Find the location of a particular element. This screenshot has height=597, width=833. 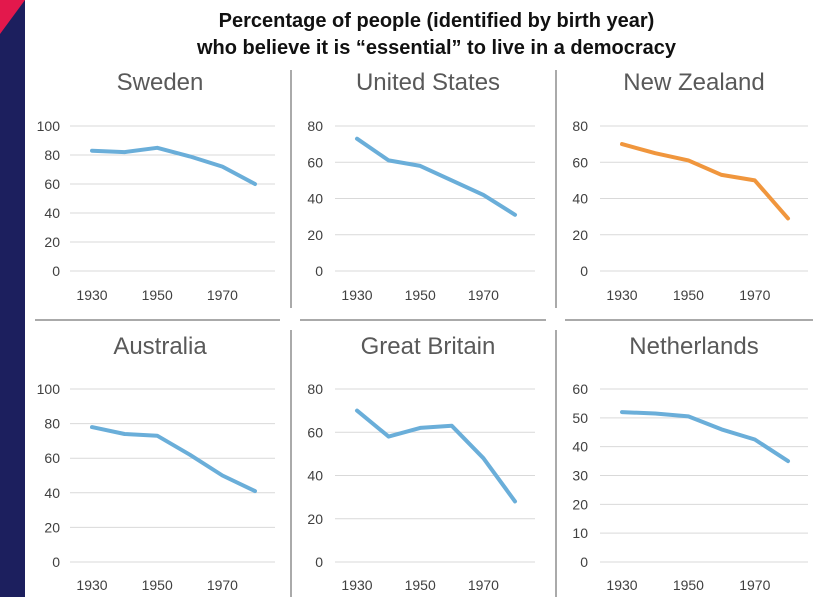

sweden-y-tick-label: 60 is located at coordinates (52, 184).